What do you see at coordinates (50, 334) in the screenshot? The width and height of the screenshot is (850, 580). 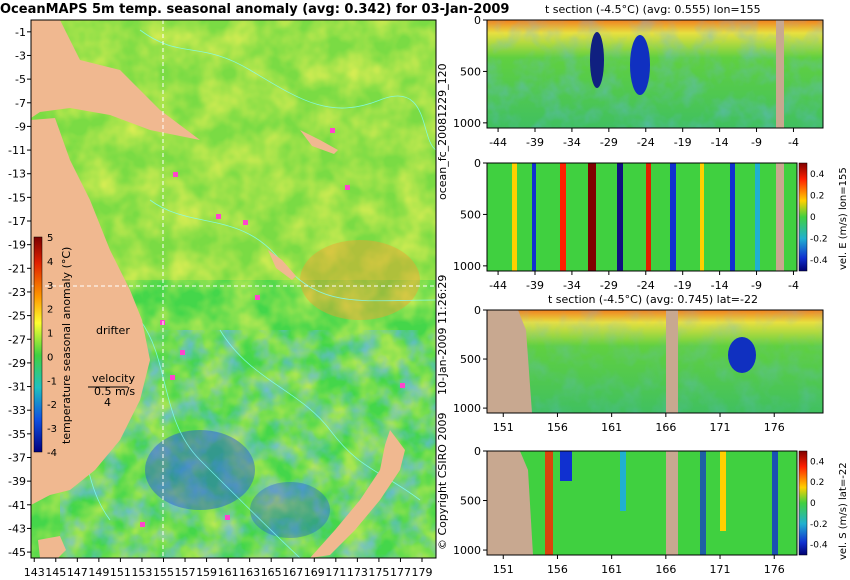 I see `colorbar-tick-label: 1` at bounding box center [50, 334].